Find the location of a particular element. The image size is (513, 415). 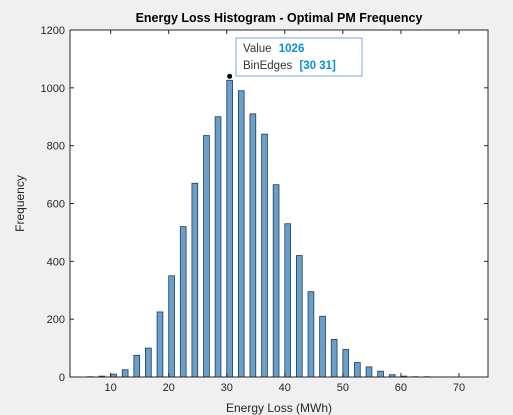

y-tick-label: 400 is located at coordinates (56, 262).